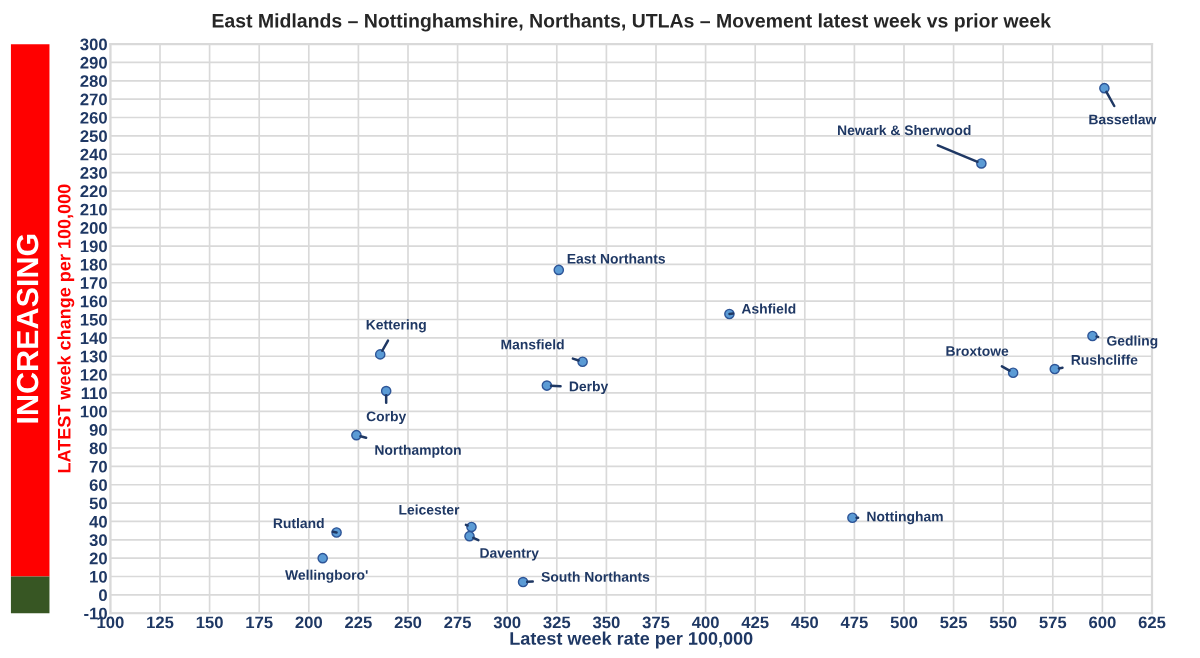 This screenshot has width=1200, height=658. I want to click on x-tick-label: 325, so click(557, 622).